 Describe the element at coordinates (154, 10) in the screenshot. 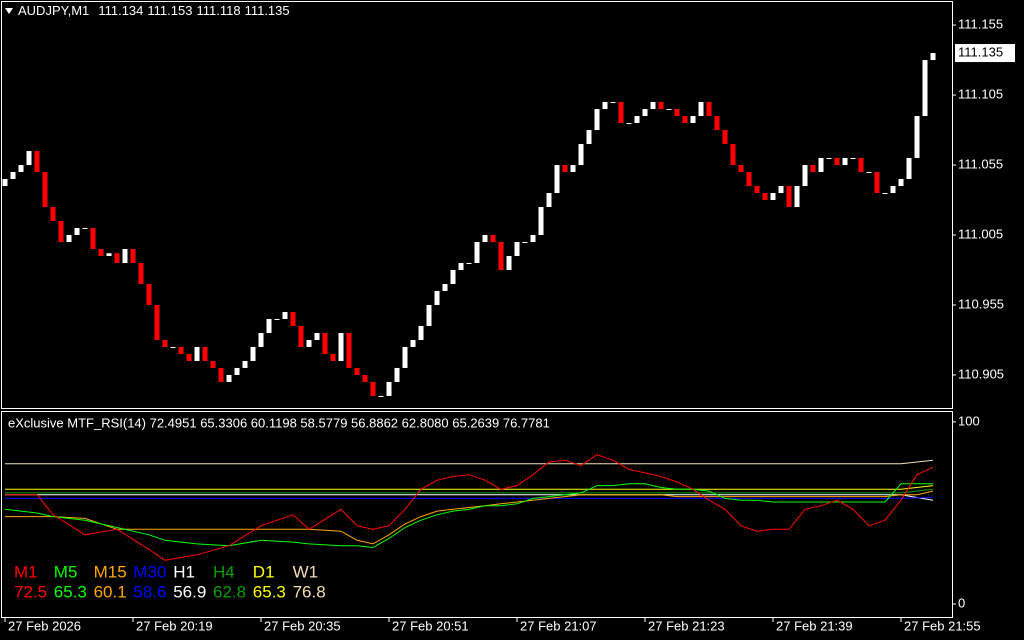

I see `symbol-header: AUDJPY,M1 111.134 111.153 111.118 111.135` at that location.